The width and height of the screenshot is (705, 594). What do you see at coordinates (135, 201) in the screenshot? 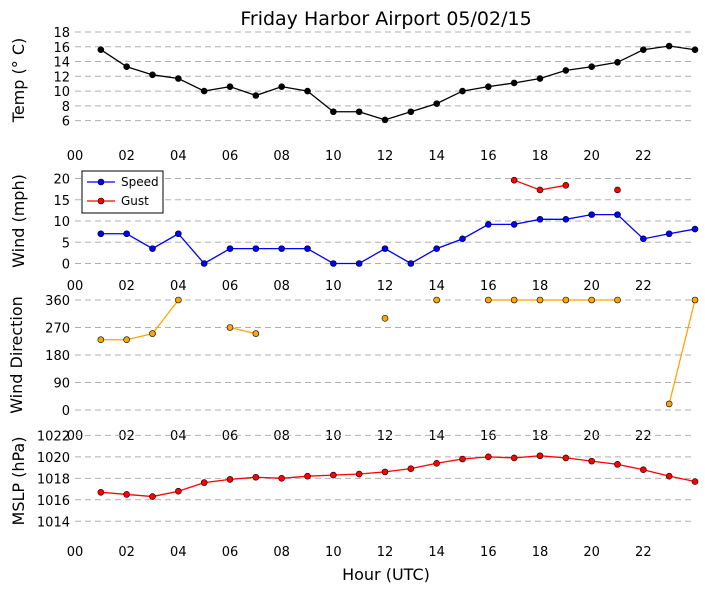
I see `legend-label: Gust` at bounding box center [135, 201].